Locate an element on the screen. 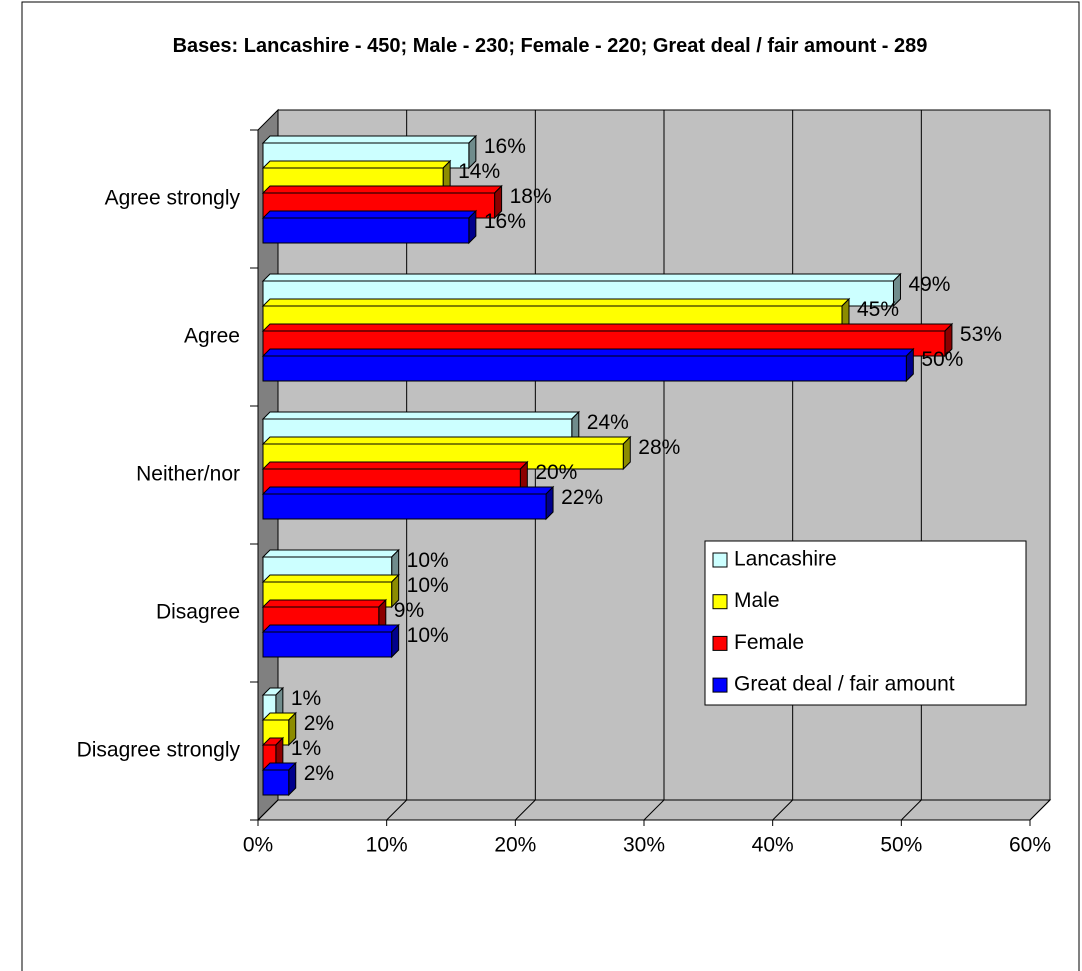 This screenshot has height=971, width=1082. value-label: 53% is located at coordinates (981, 334).